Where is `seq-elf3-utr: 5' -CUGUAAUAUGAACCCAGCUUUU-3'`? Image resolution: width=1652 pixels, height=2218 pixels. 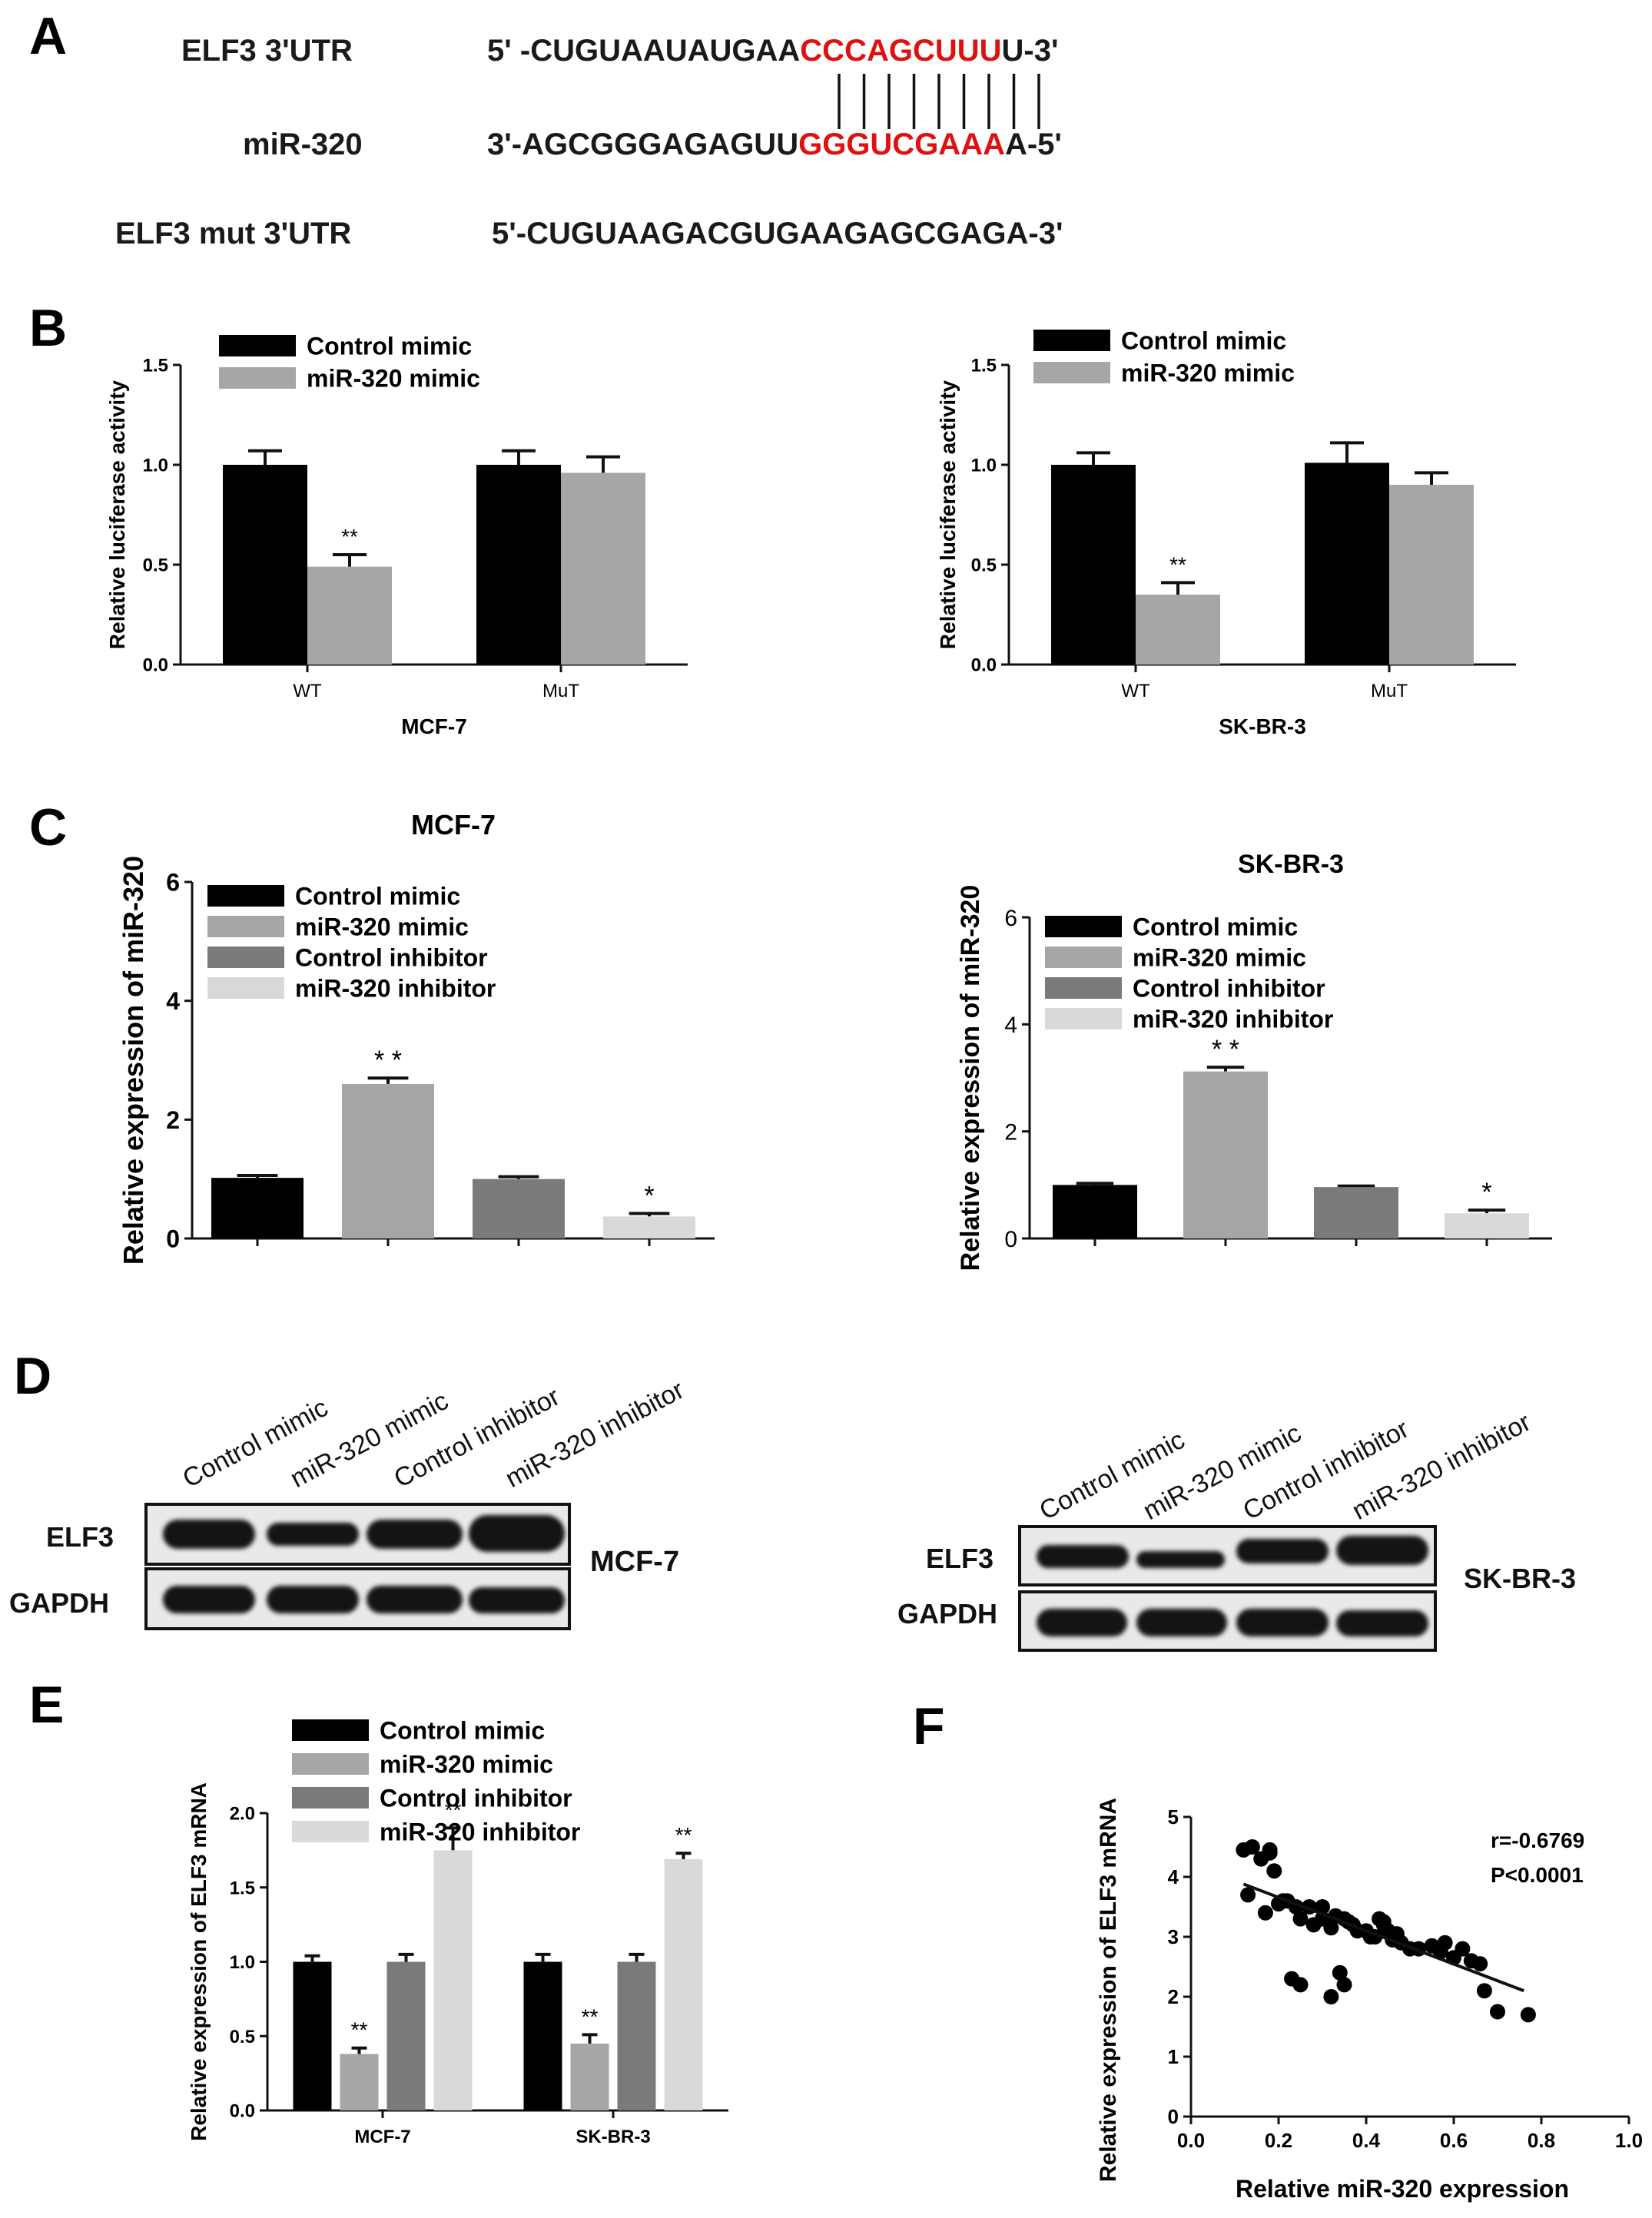 seq-elf3-utr: 5' -CUGUAAUAUGAACCCAGCUUUU-3' is located at coordinates (772, 51).